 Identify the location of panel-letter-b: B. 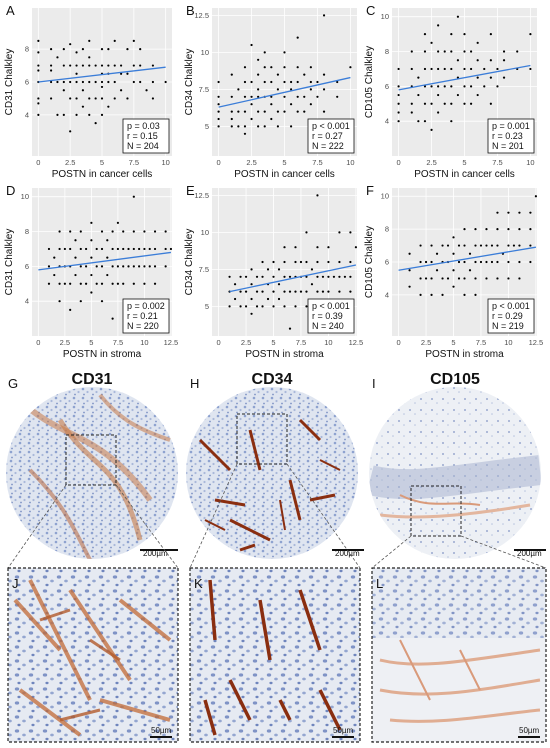
(190, 10).